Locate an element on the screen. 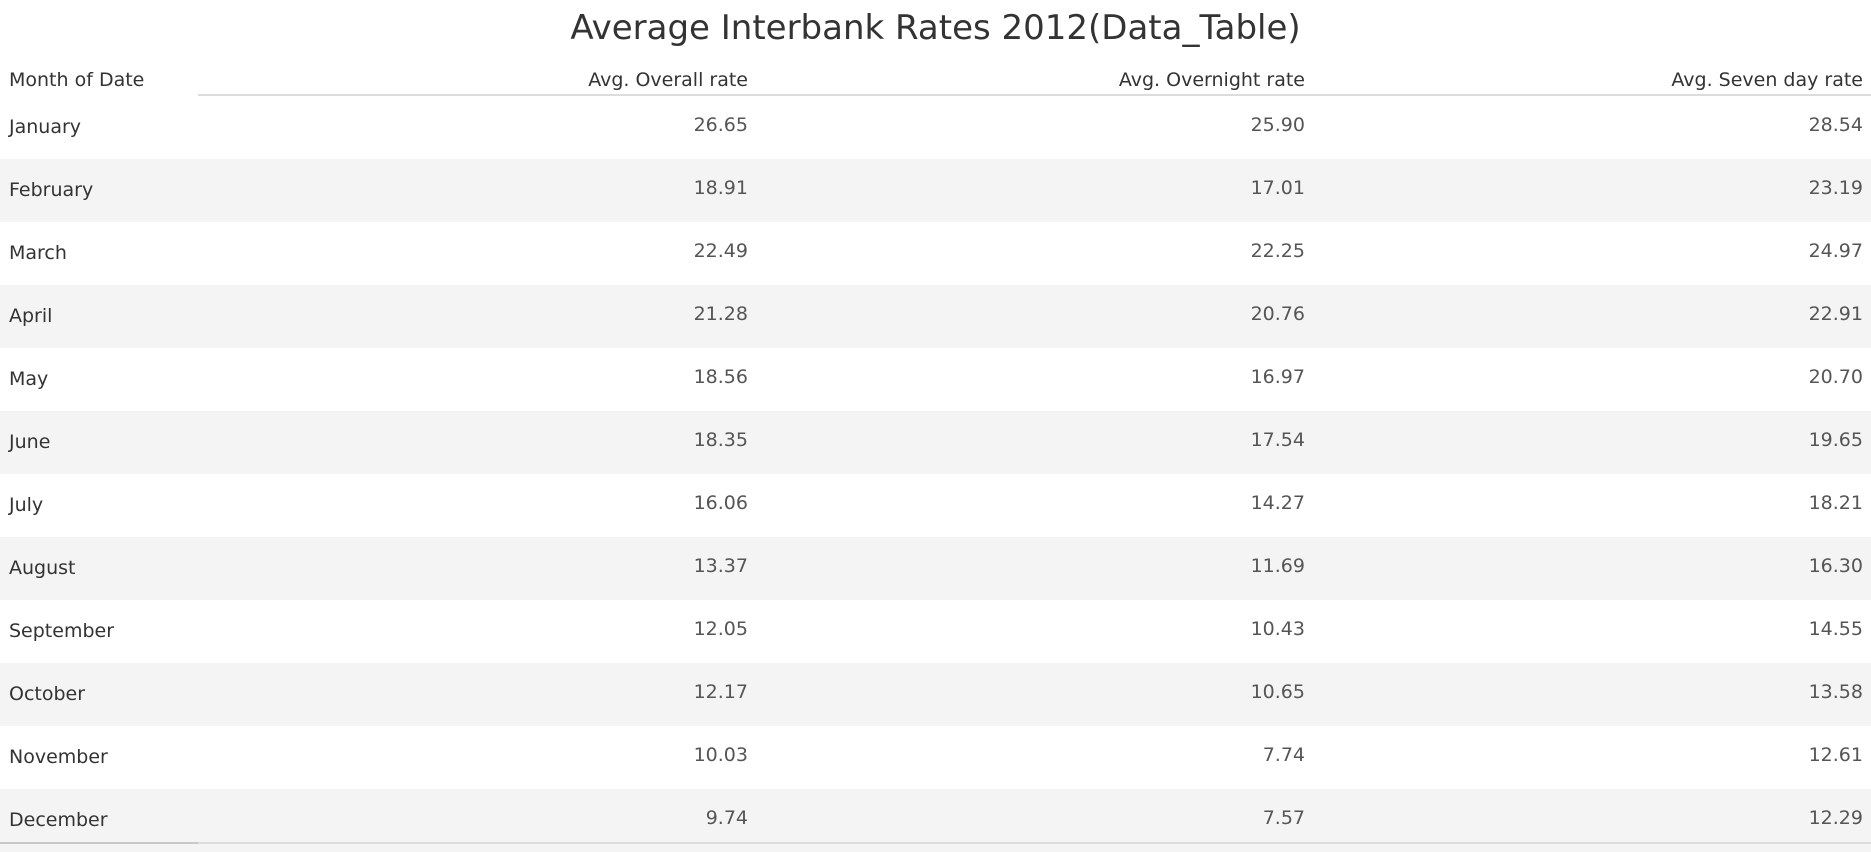  table-row: June 18.35 17.54 19.65 is located at coordinates (935, 442).